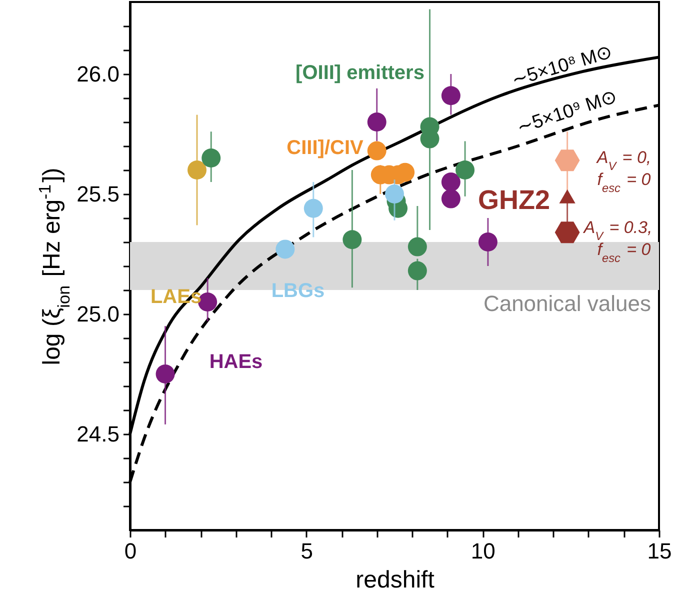  What do you see at coordinates (298, 291) in the screenshot?
I see `series-label: LBGs` at bounding box center [298, 291].